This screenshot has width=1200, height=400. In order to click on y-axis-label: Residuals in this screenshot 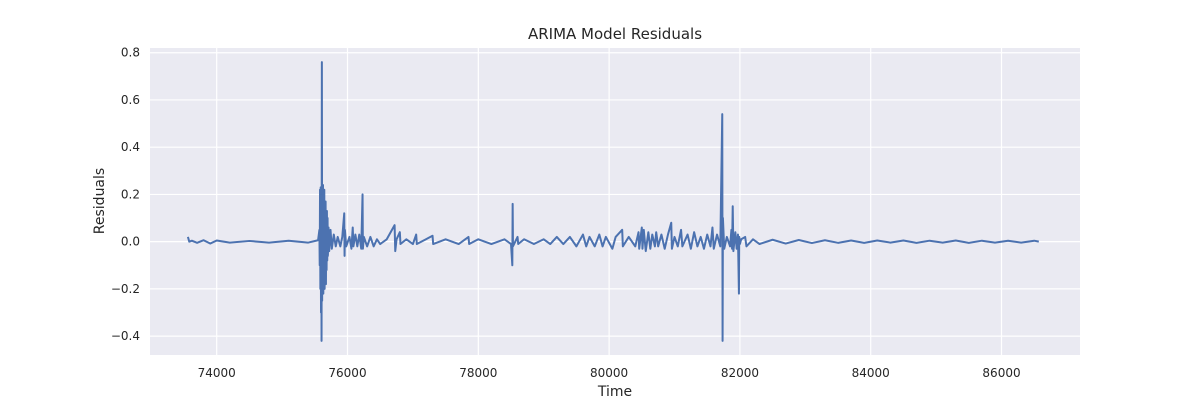, I will do `click(100, 201)`.